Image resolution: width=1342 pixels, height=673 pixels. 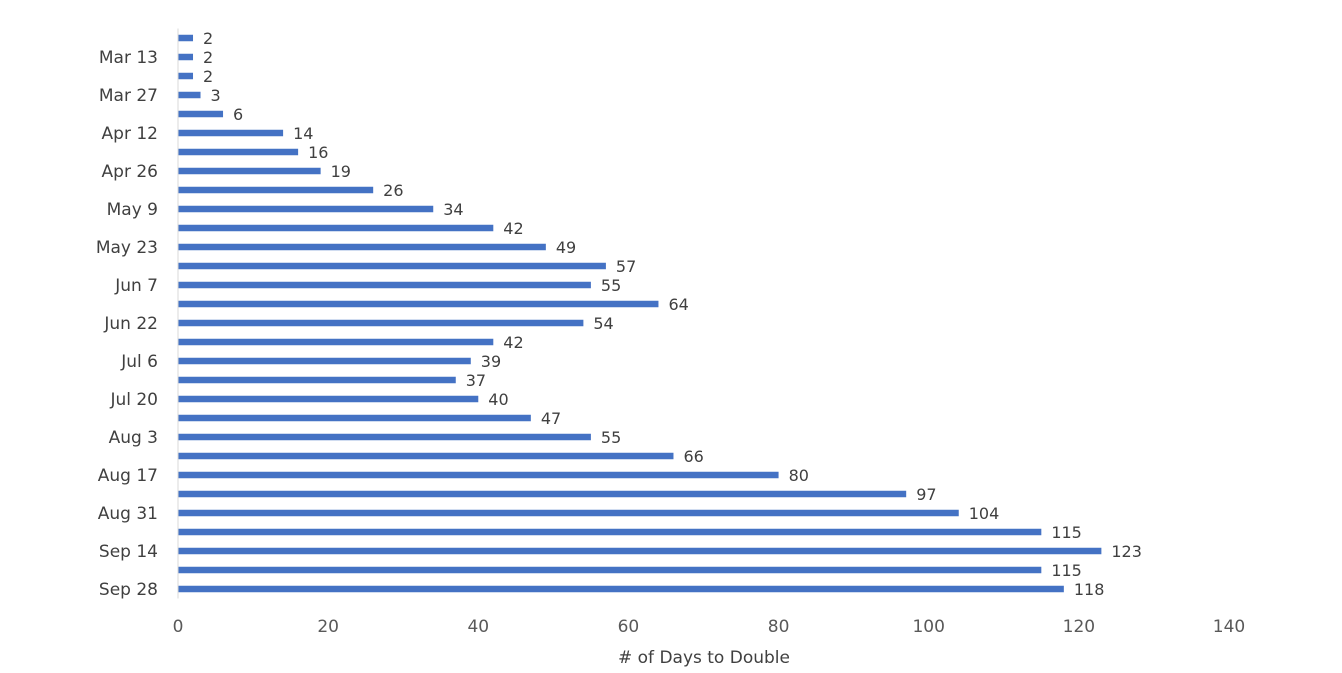 I want to click on x-tick-label: 140, so click(x=1229, y=627).